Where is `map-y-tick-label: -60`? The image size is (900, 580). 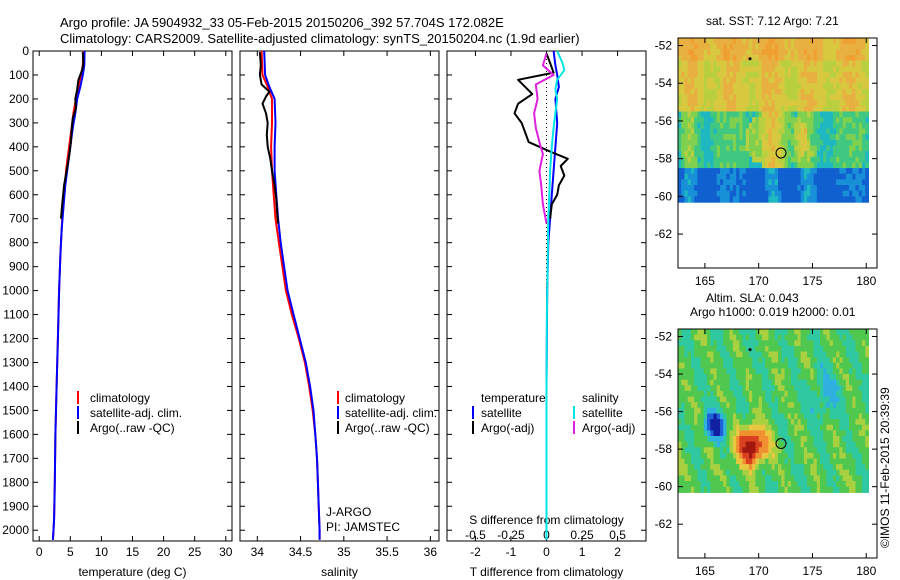 map-y-tick-label: -60 is located at coordinates (664, 196).